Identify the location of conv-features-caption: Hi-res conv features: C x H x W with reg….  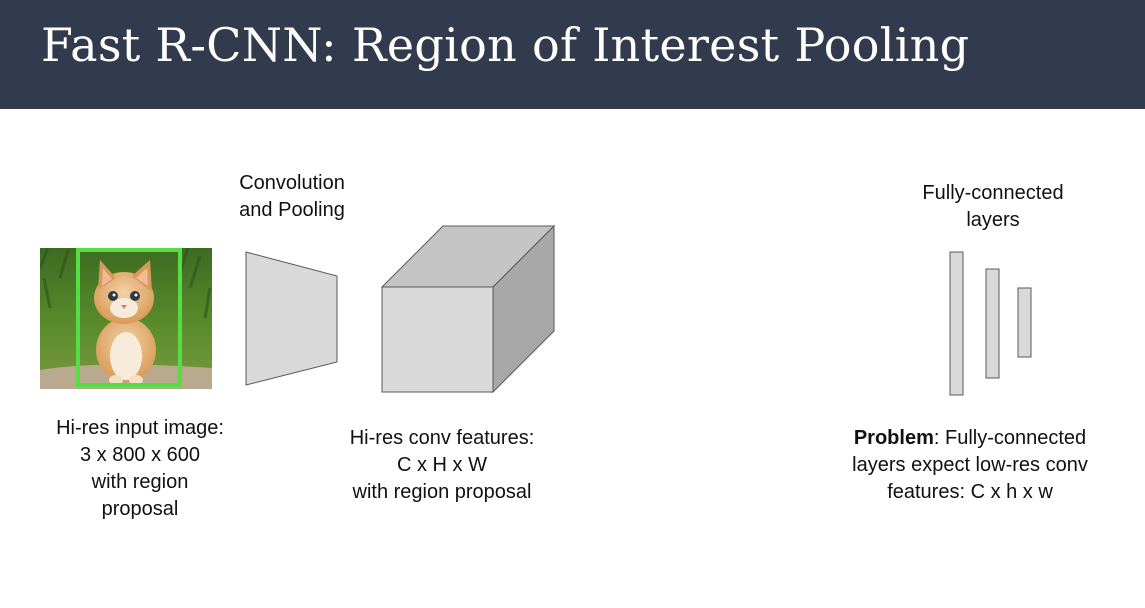
(442, 465).